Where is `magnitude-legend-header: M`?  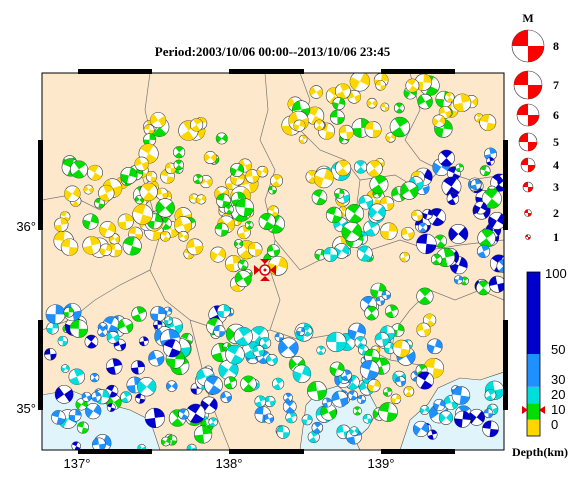
magnitude-legend-header: M is located at coordinates (527, 18).